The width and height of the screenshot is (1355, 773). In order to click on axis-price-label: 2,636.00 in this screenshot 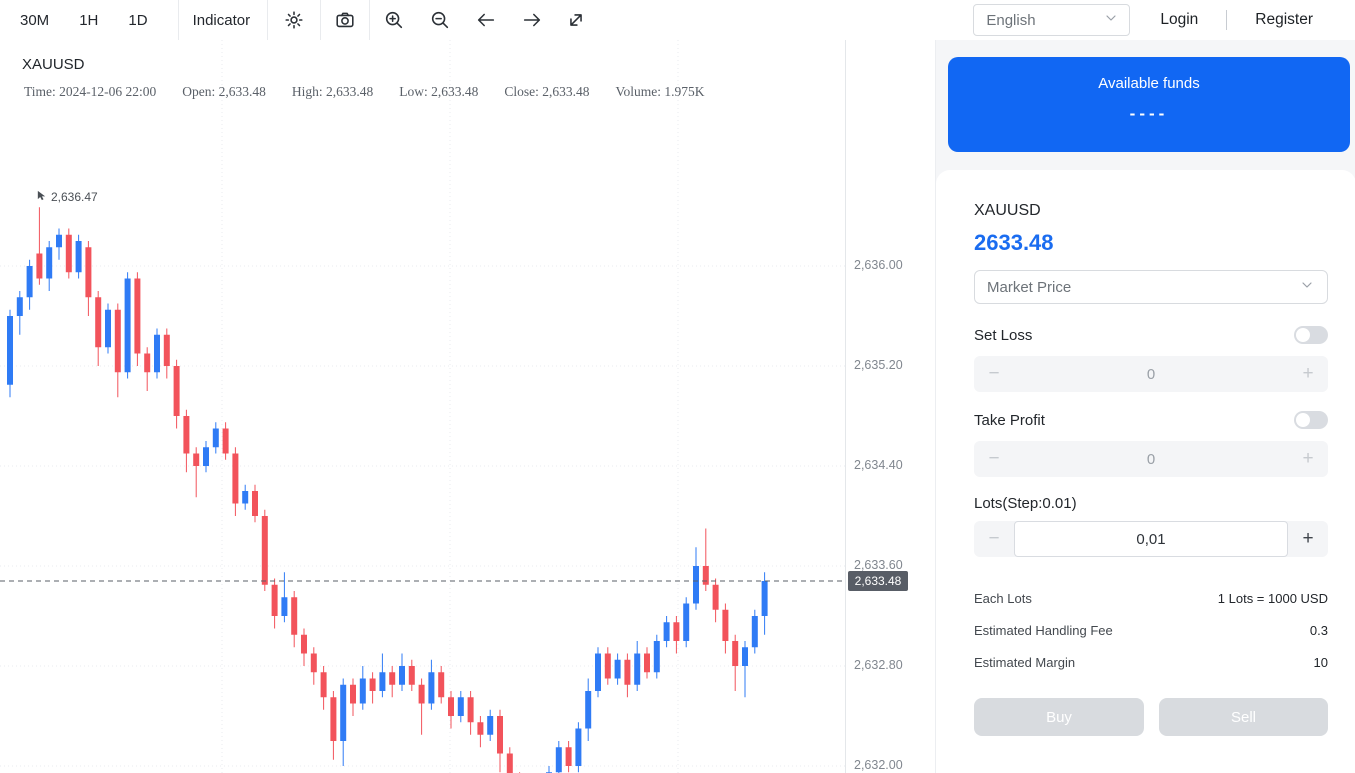, I will do `click(878, 265)`.